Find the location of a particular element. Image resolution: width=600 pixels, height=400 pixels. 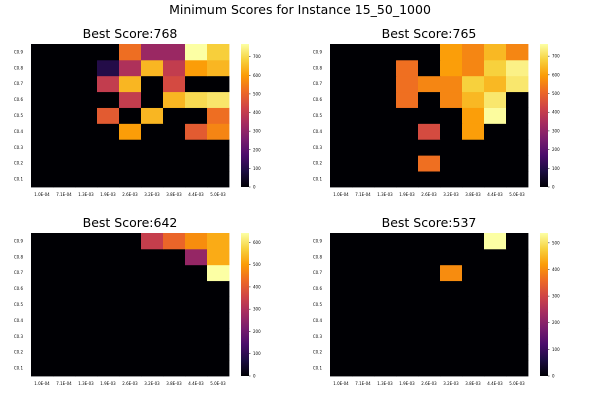

y-tick-label: C0.1 is located at coordinates (318, 179).